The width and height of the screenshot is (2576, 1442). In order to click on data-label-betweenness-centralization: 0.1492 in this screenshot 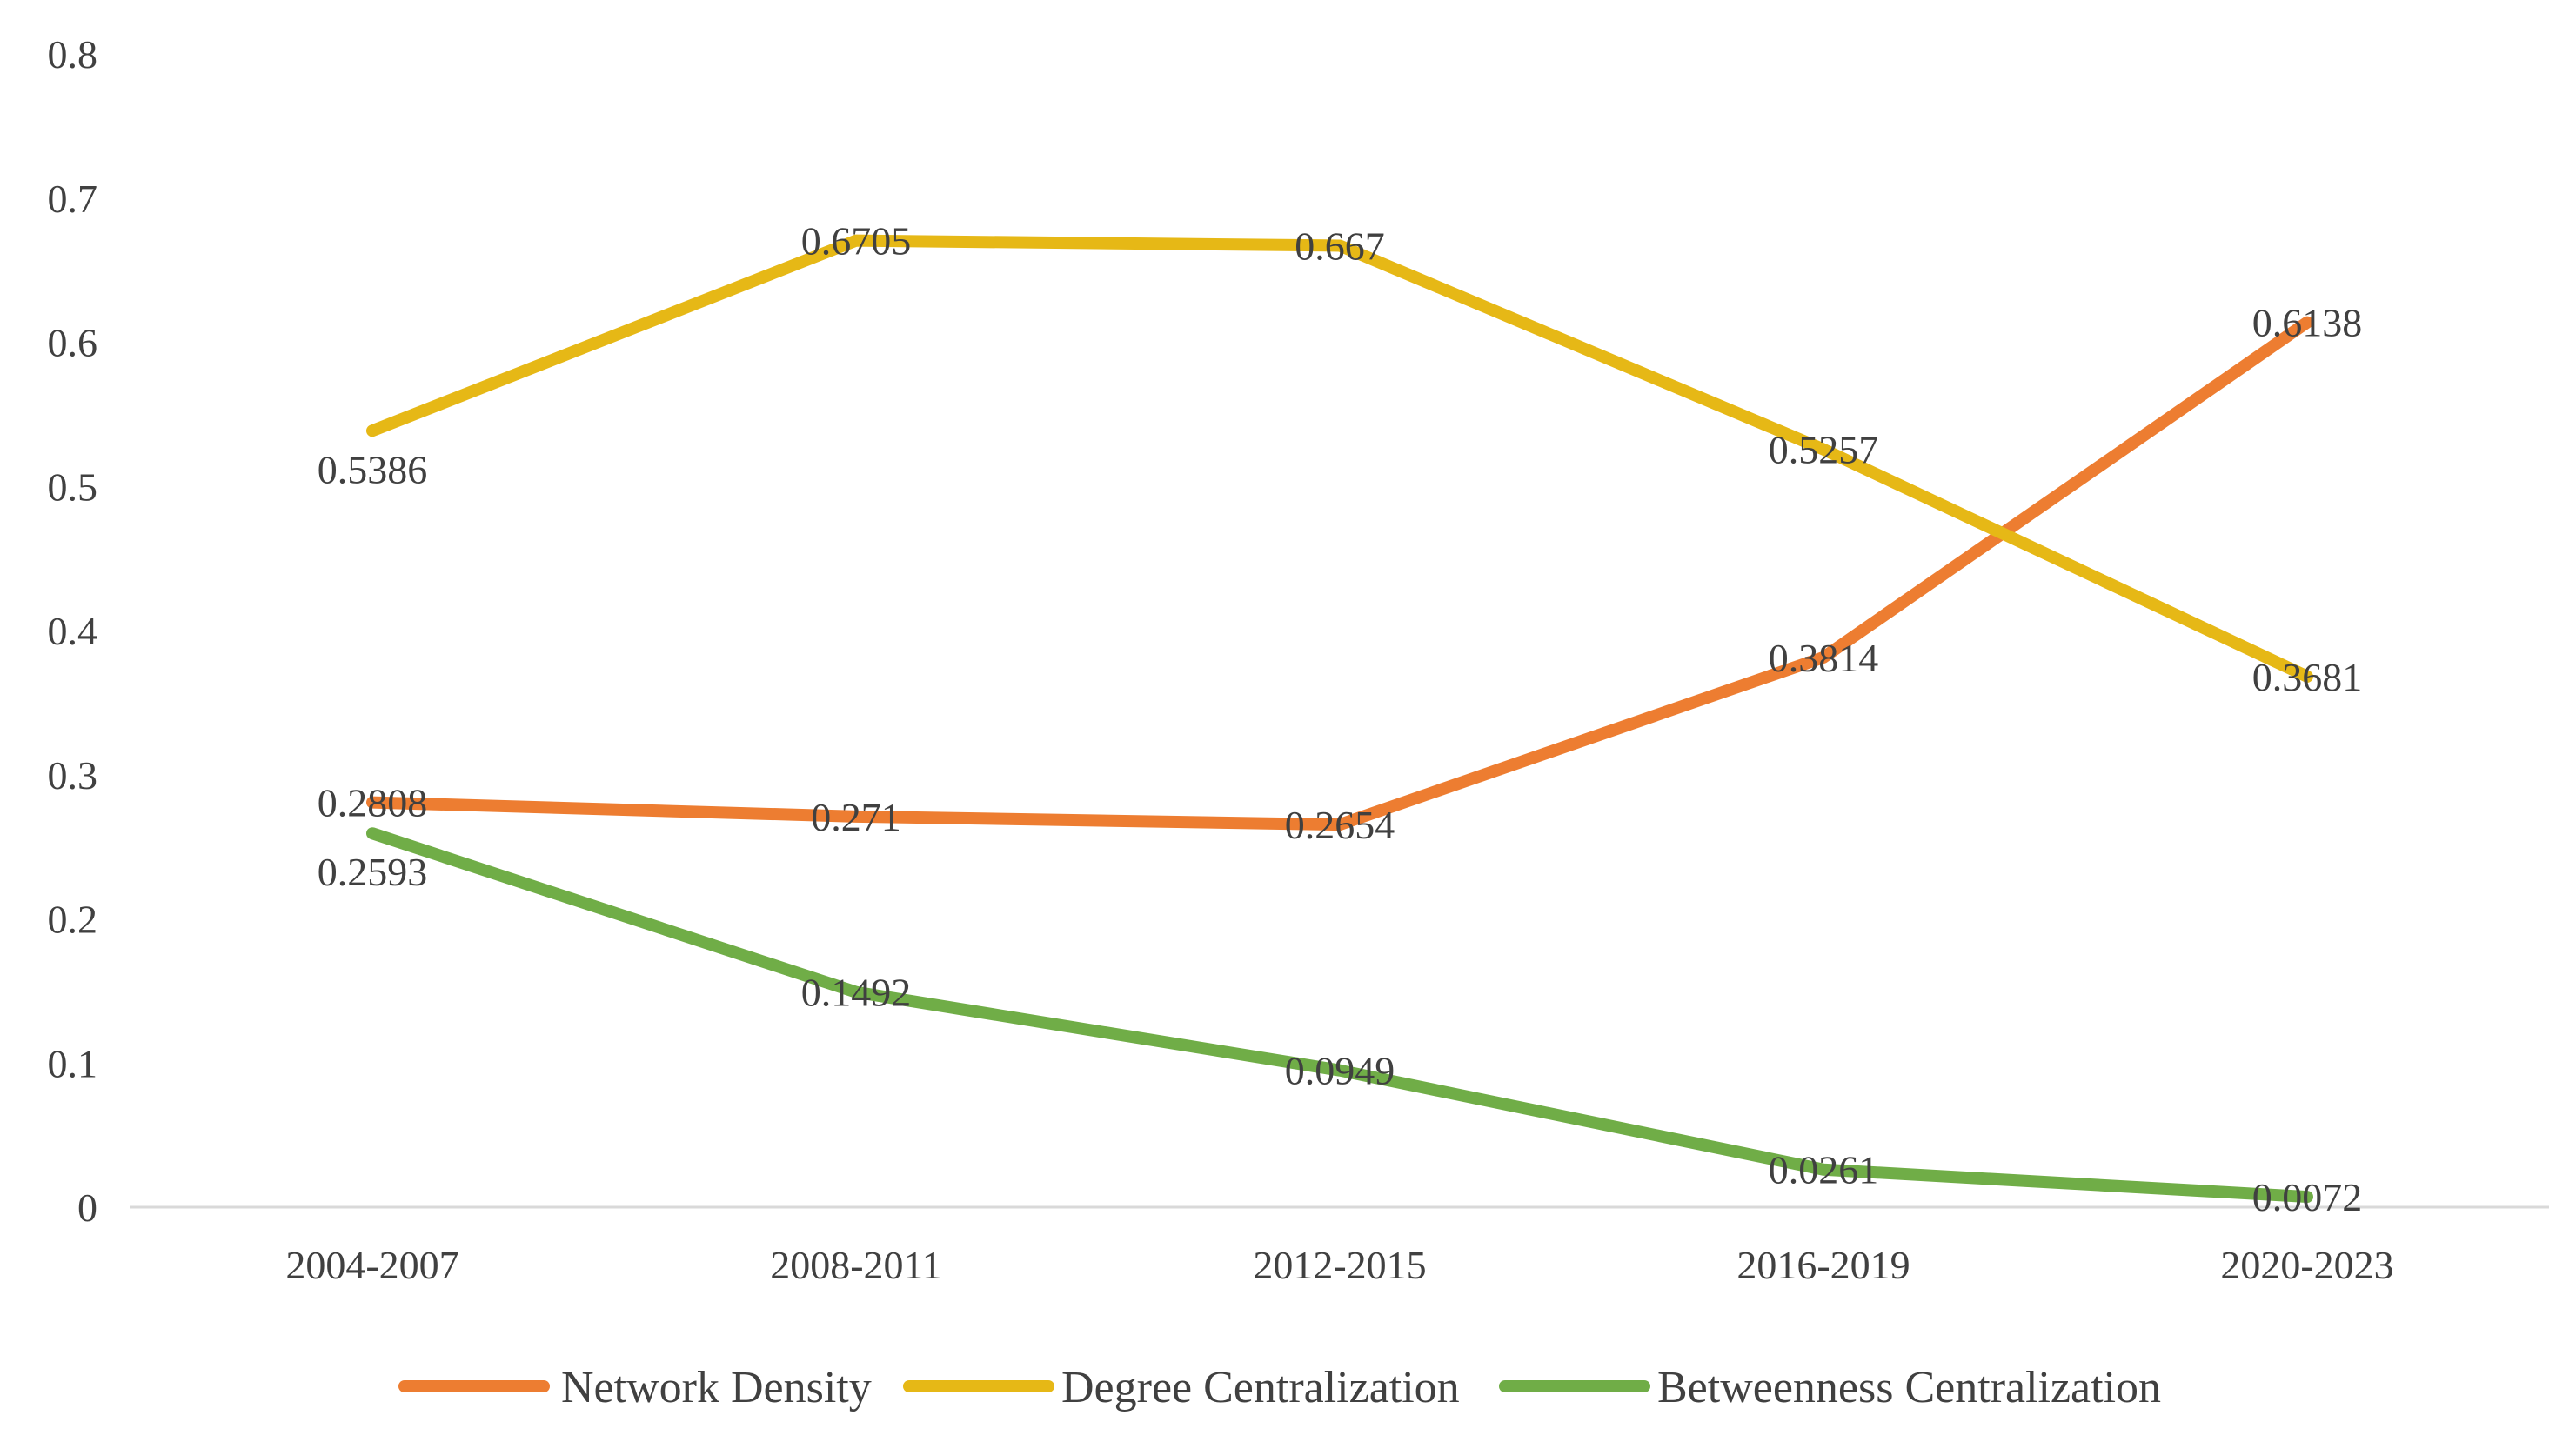, I will do `click(856, 993)`.